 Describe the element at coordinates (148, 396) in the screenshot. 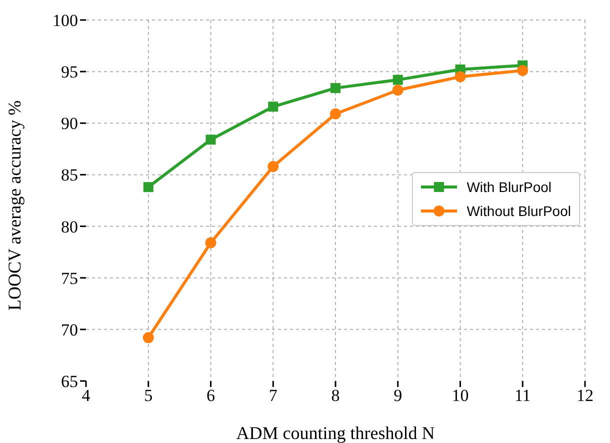

I see `x-tick-label: 5` at that location.